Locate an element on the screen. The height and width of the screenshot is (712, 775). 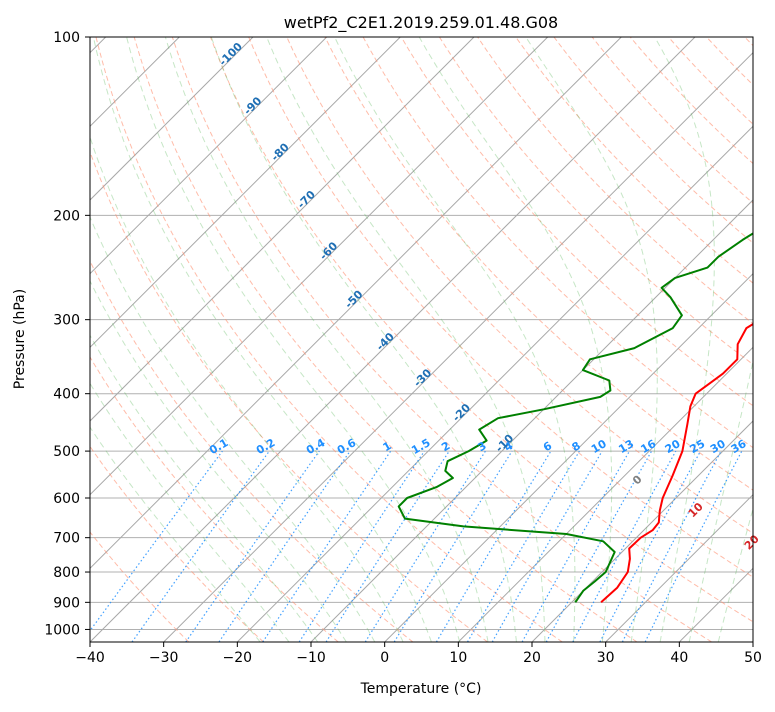
x-axis-label: Temperature (°C) is located at coordinates (421, 689).